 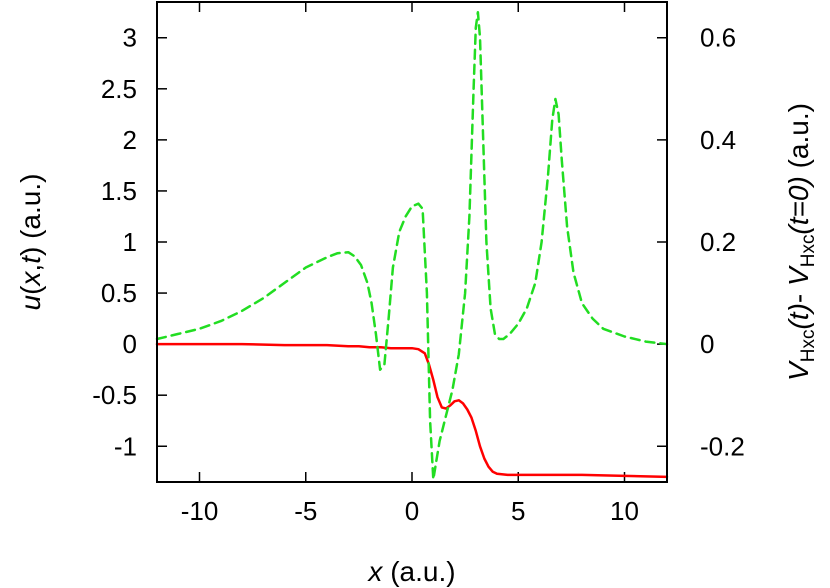 I want to click on x-tick-label: 0, so click(x=412, y=511).